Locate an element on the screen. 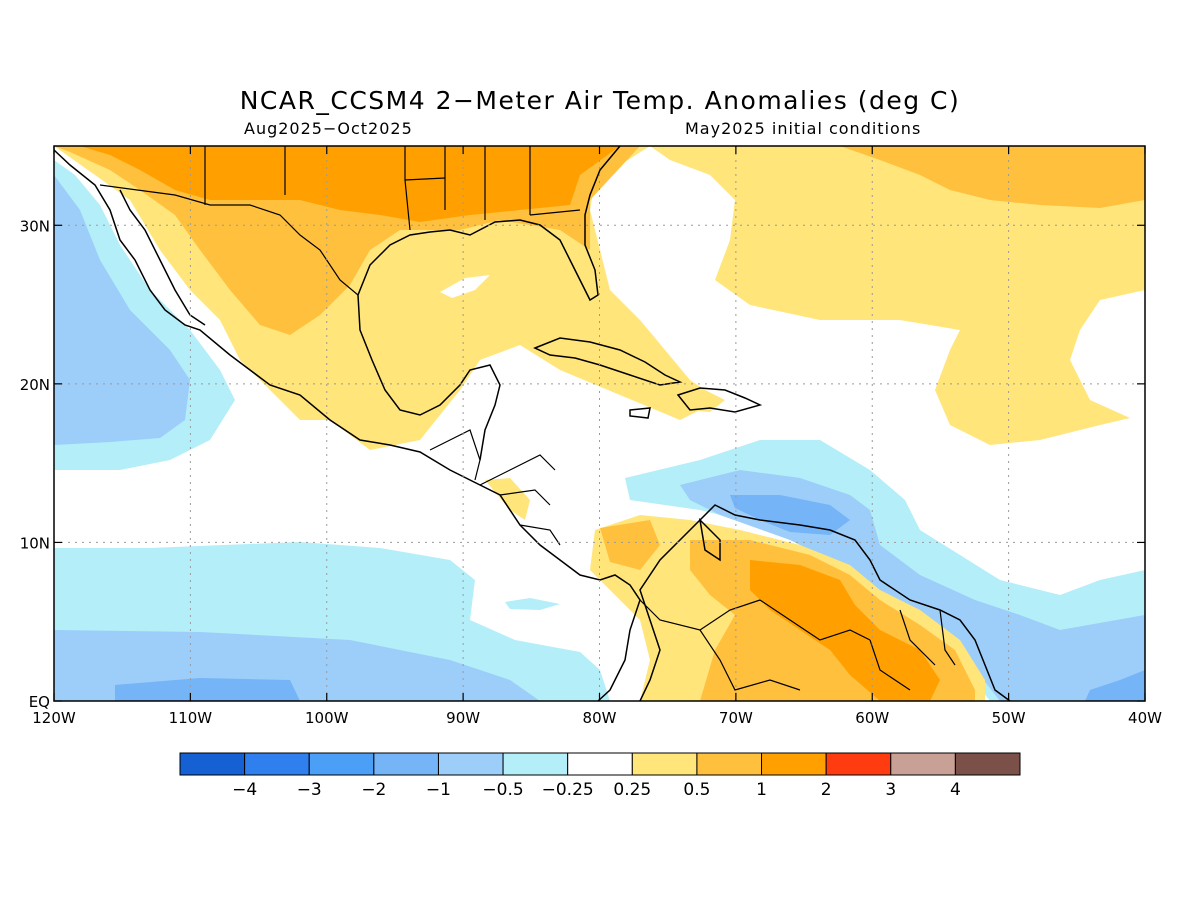 The image size is (1200, 900). x-tick-label: 80W is located at coordinates (600, 718).